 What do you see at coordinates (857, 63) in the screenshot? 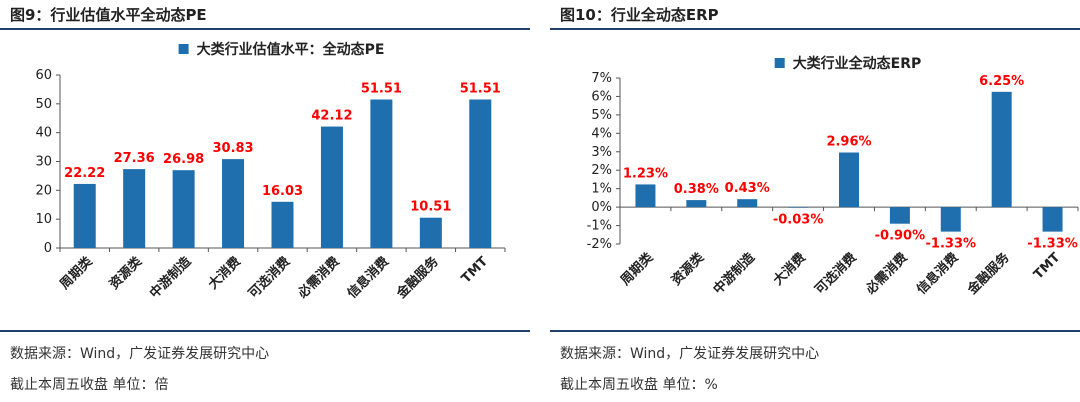
I see `legend-label: 大类行业全动态ERP` at bounding box center [857, 63].